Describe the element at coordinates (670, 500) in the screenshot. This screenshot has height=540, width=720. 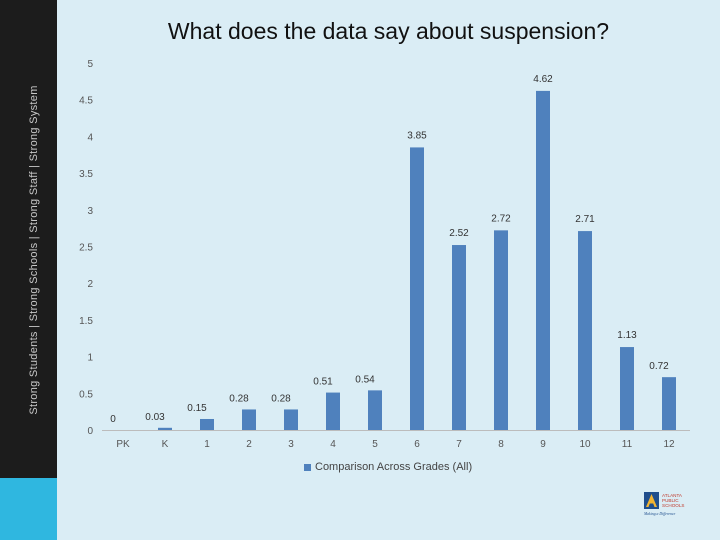
I see `logo-line-2: PUBLIC` at that location.